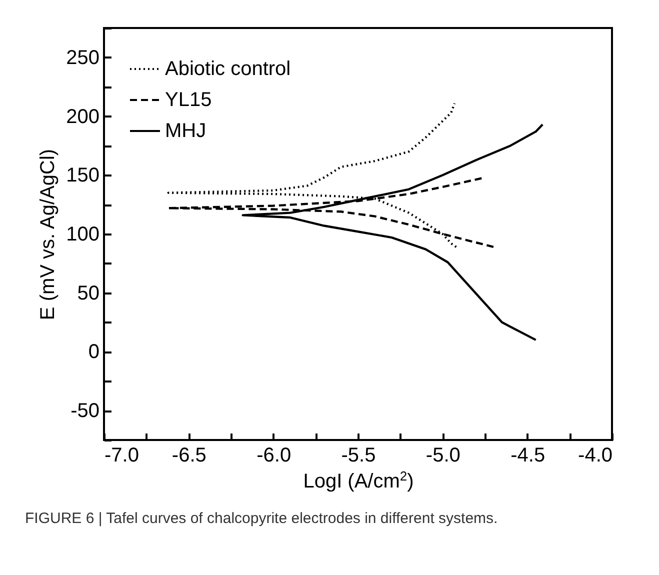  I want to click on legend-label: MHJ, so click(185, 131).